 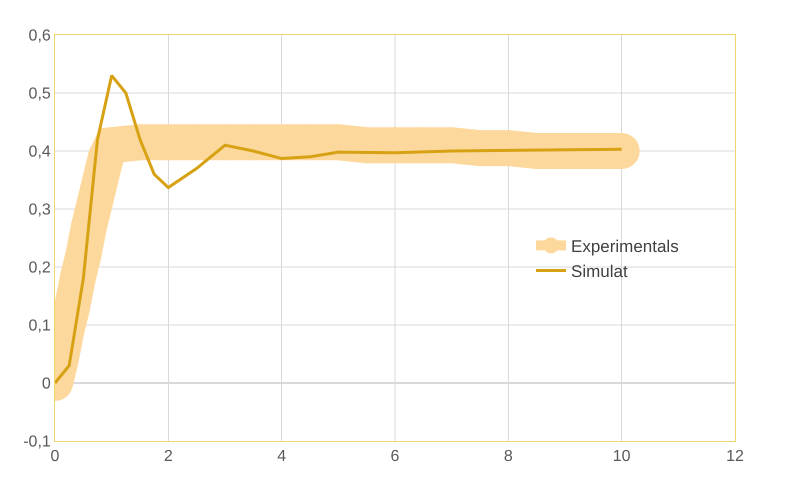 What do you see at coordinates (39, 36) in the screenshot?
I see `y-tick-label: 0,6` at bounding box center [39, 36].